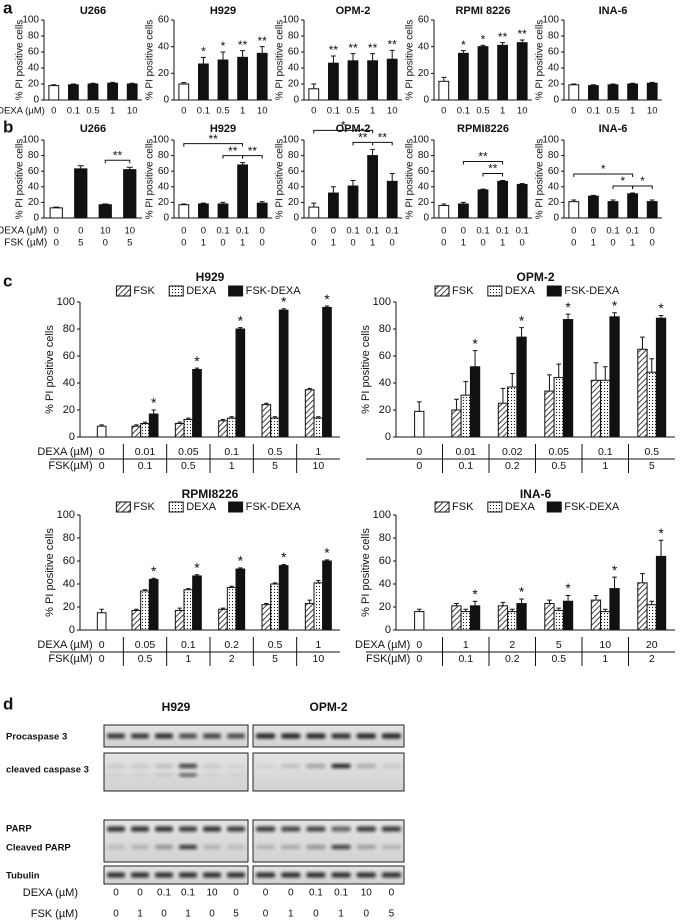 The width and height of the screenshot is (685, 924). What do you see at coordinates (463, 291) in the screenshot?
I see `legend-label: FSK` at bounding box center [463, 291].